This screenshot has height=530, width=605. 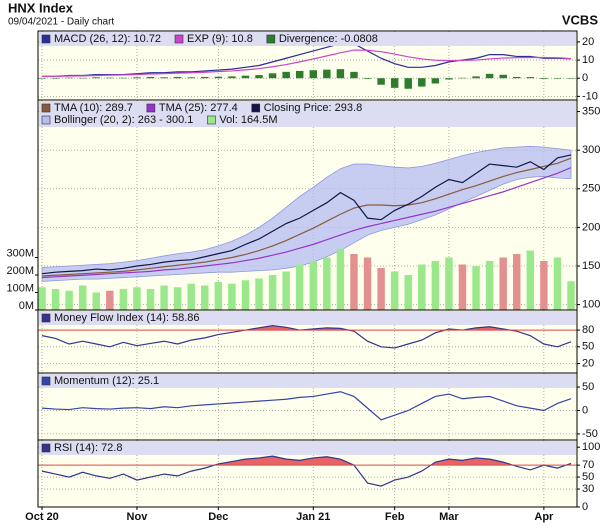 I want to click on y-tick-label: 0, so click(x=585, y=507).